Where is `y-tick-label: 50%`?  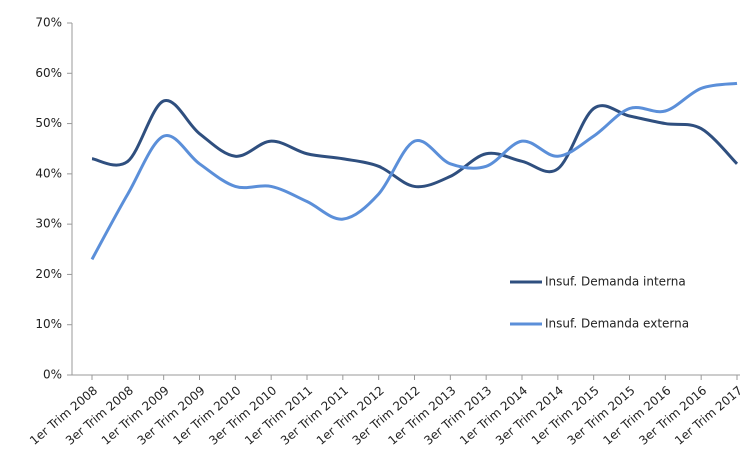
y-tick-label: 50% is located at coordinates (48, 123).